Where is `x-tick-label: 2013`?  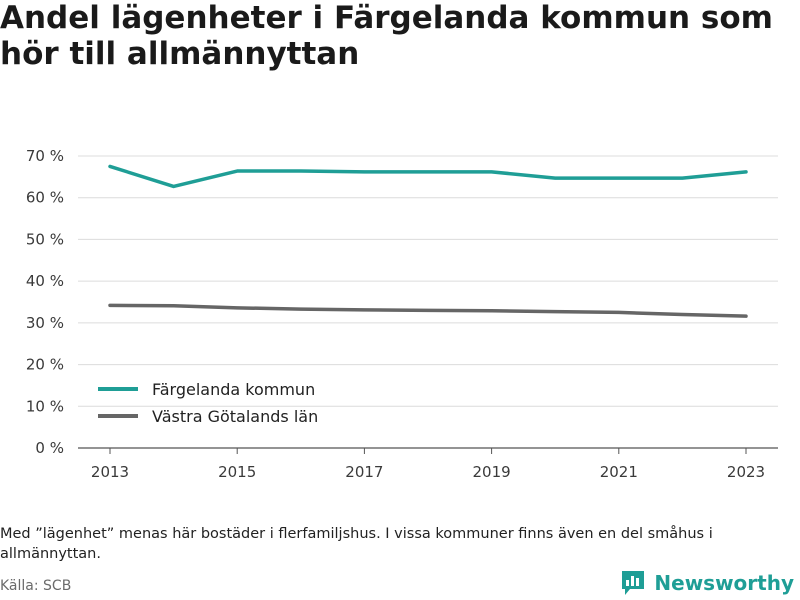 x-tick-label: 2013 is located at coordinates (110, 472).